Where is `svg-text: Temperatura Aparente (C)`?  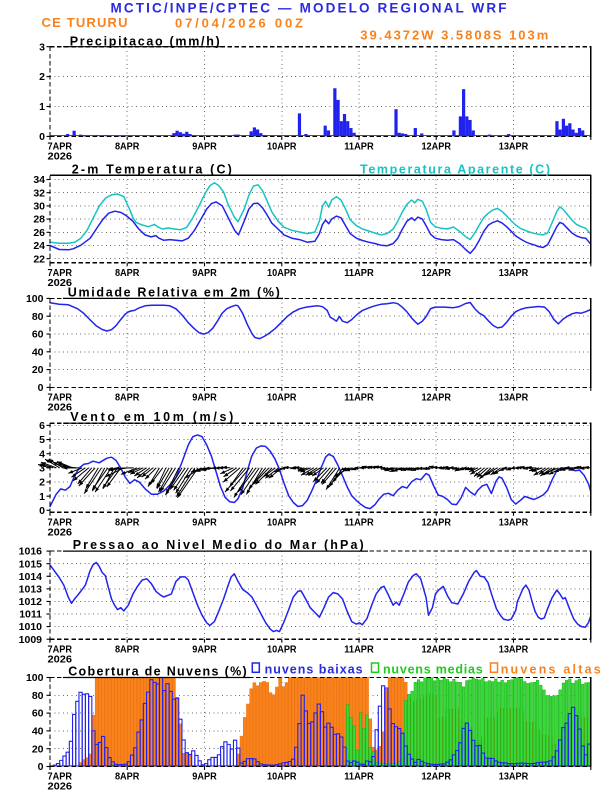
svg-text: Temperatura Aparente (C) is located at coordinates (455, 169).